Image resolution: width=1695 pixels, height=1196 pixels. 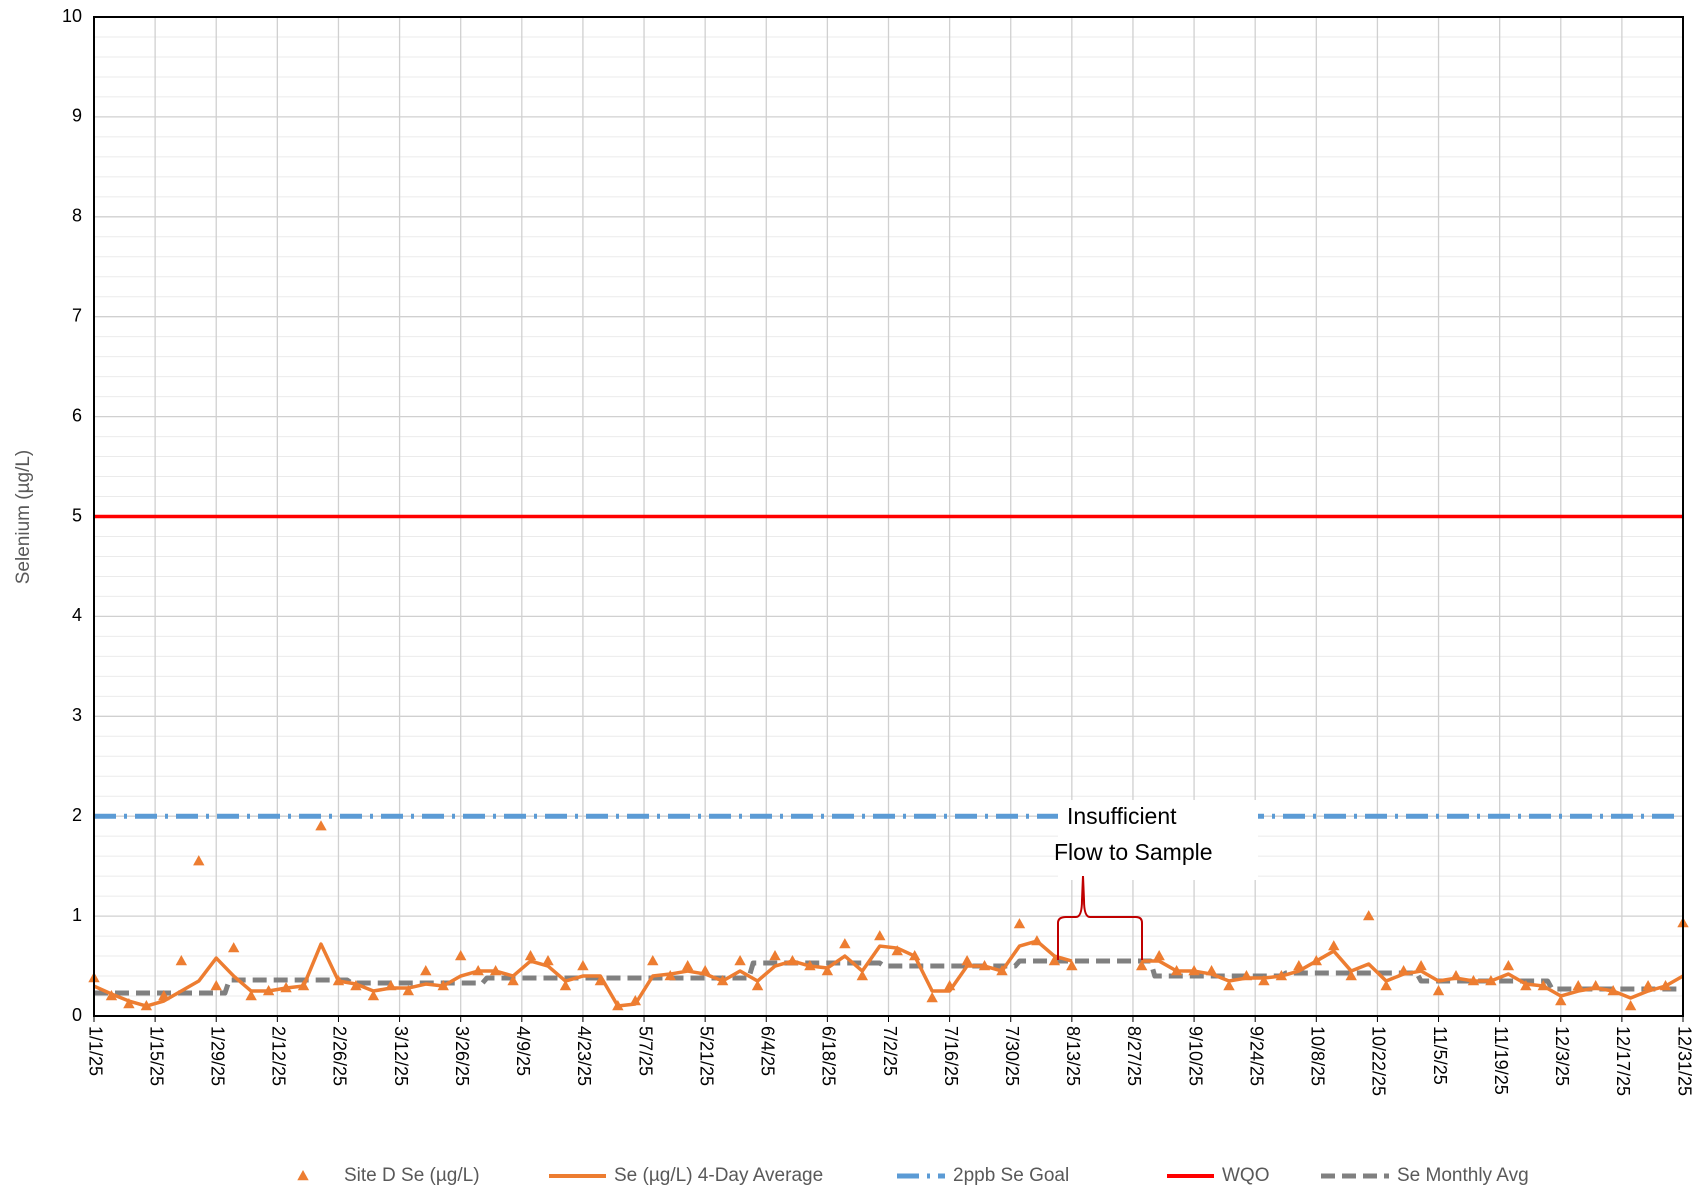 I want to click on annotation-bracket, so click(x=1100, y=917).